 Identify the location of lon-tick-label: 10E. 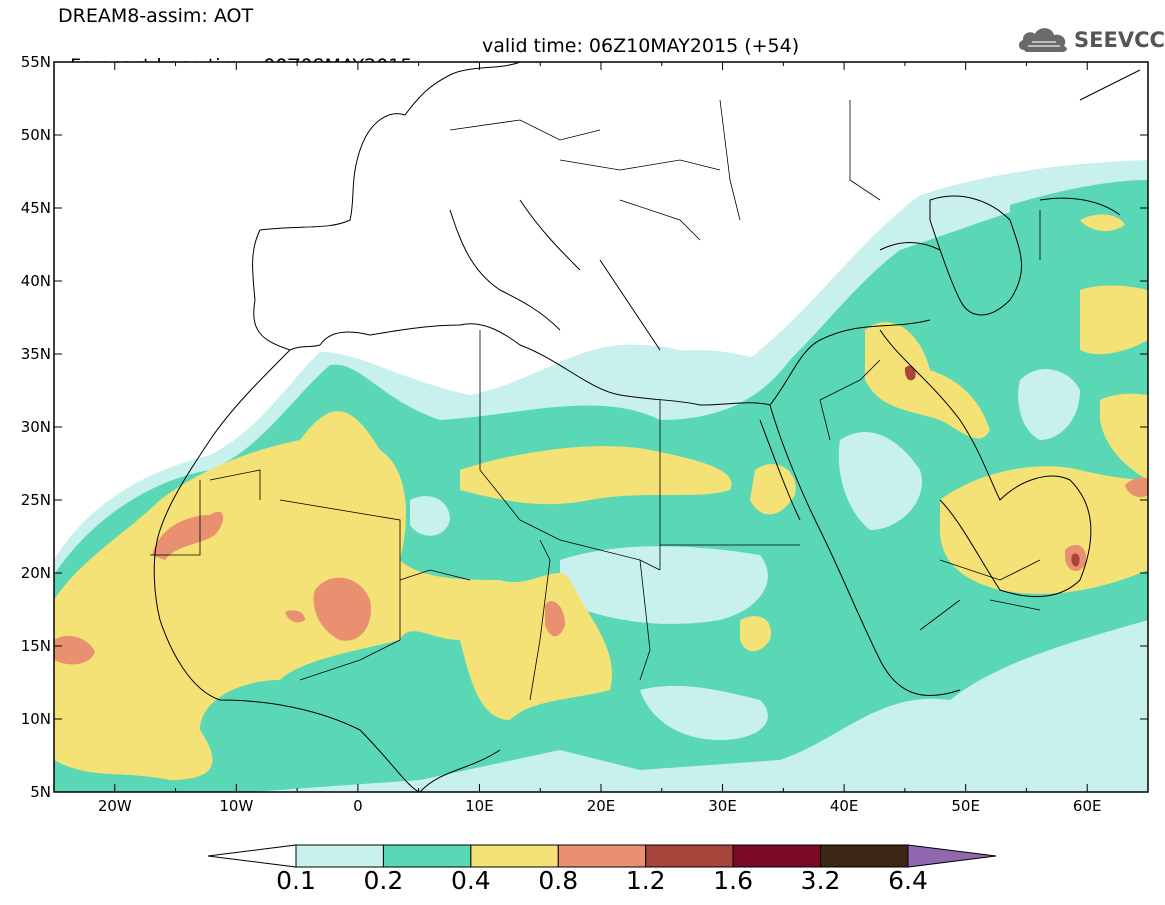
(479, 806).